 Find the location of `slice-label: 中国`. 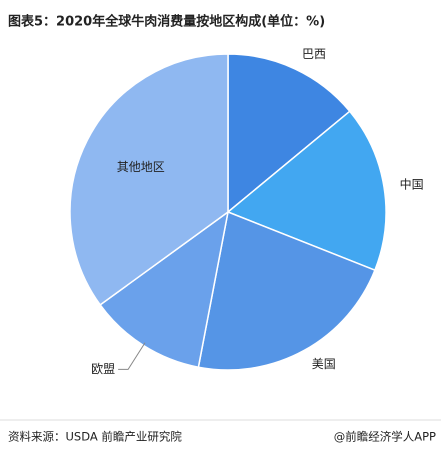

slice-label: 中国 is located at coordinates (412, 183).